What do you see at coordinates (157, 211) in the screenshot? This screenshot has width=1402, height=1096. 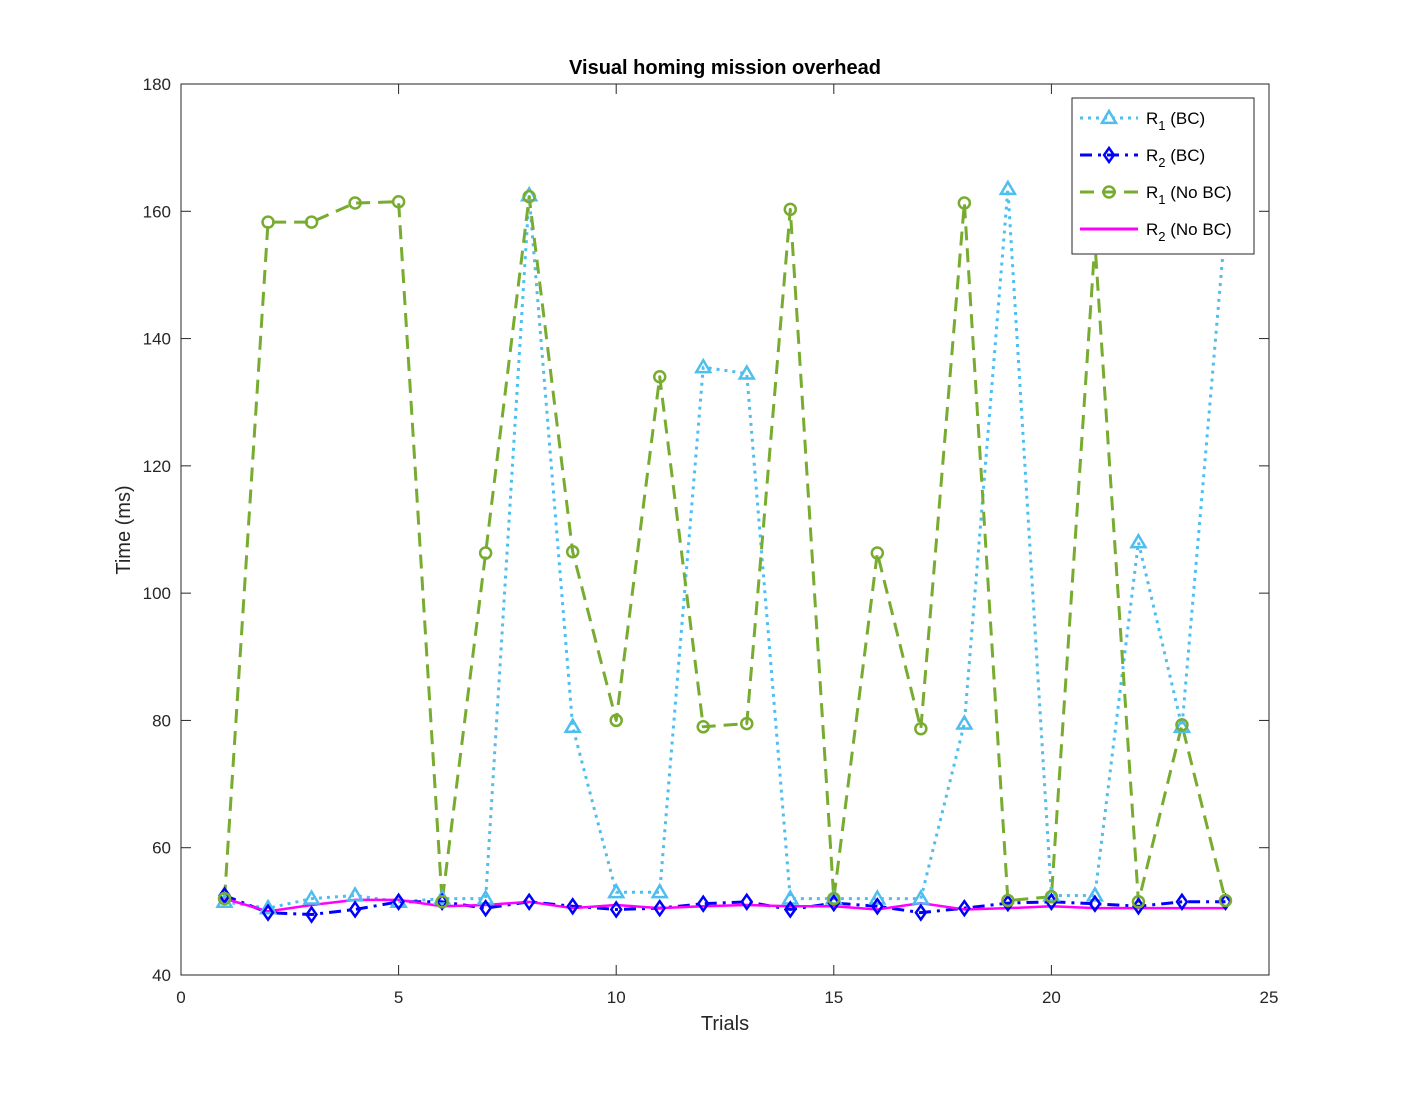 I see `y-tick-label: 160` at bounding box center [157, 211].